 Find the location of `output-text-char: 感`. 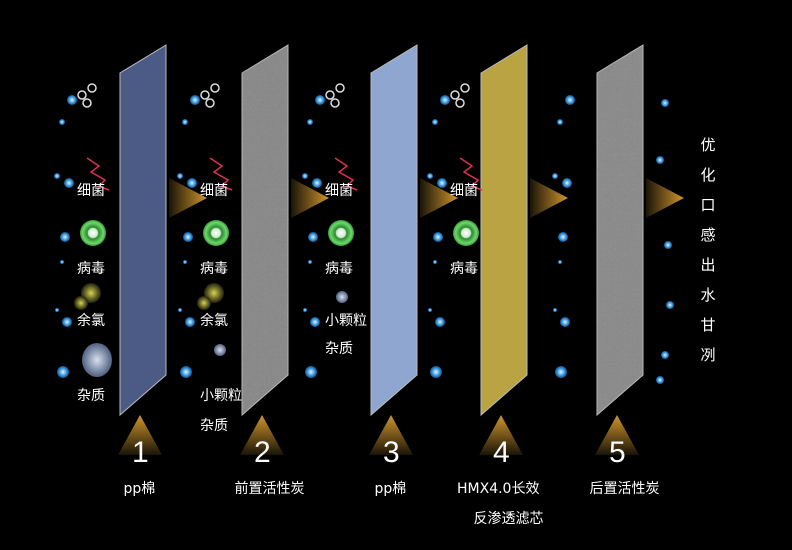

output-text-char: 感 is located at coordinates (708, 235).